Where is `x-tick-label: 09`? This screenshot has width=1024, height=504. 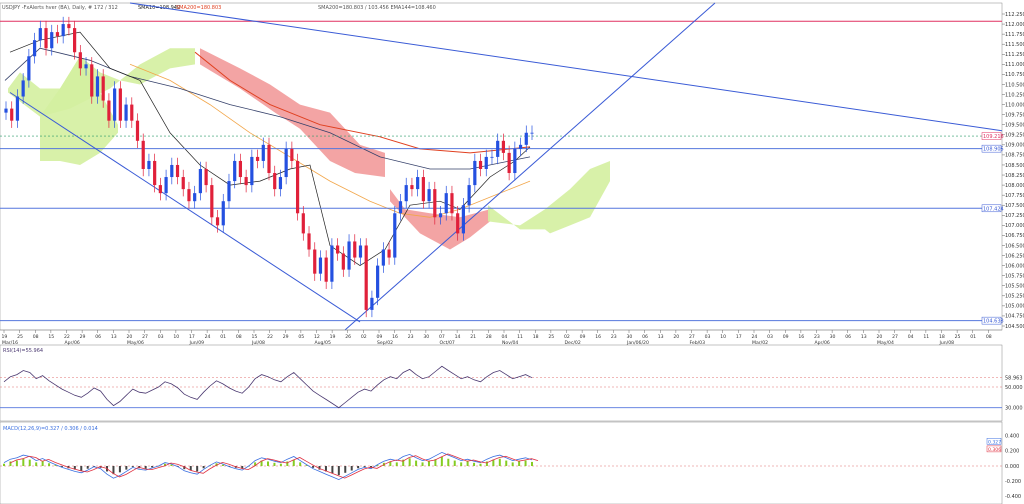 x-tick-label: 09 is located at coordinates (583, 337).